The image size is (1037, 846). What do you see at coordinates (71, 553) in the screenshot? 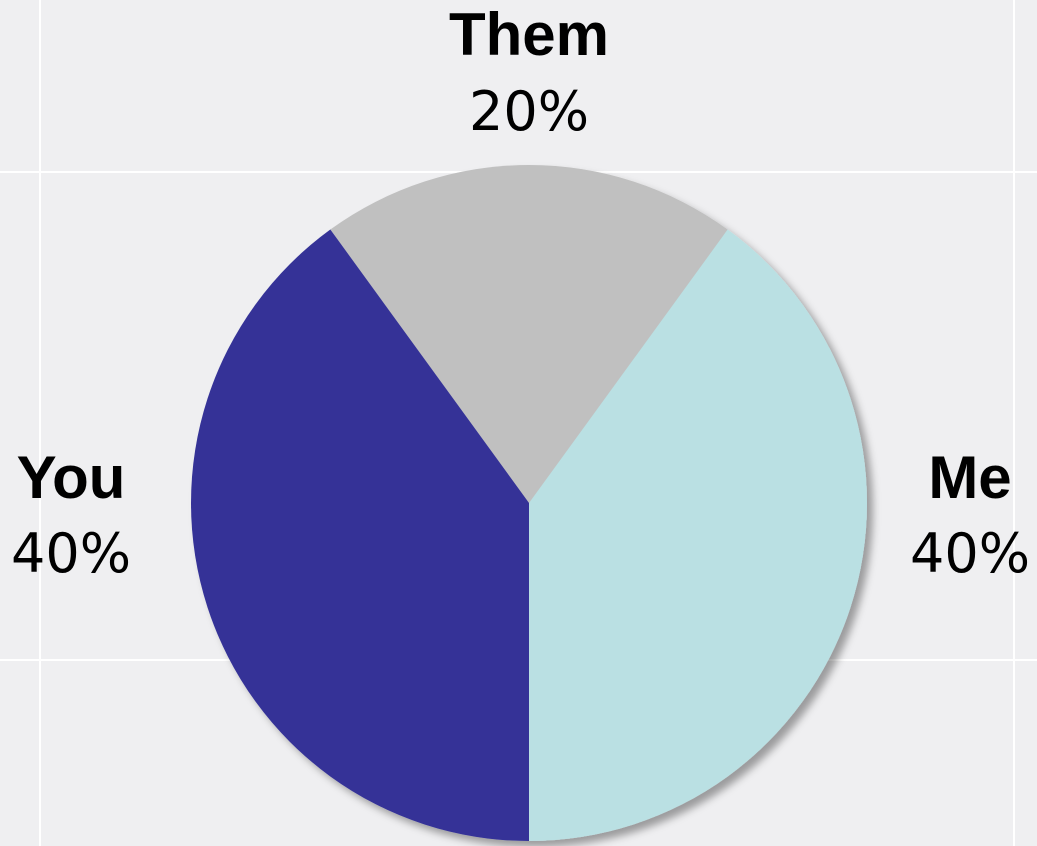
I see `slice-value-you: 40%` at bounding box center [71, 553].